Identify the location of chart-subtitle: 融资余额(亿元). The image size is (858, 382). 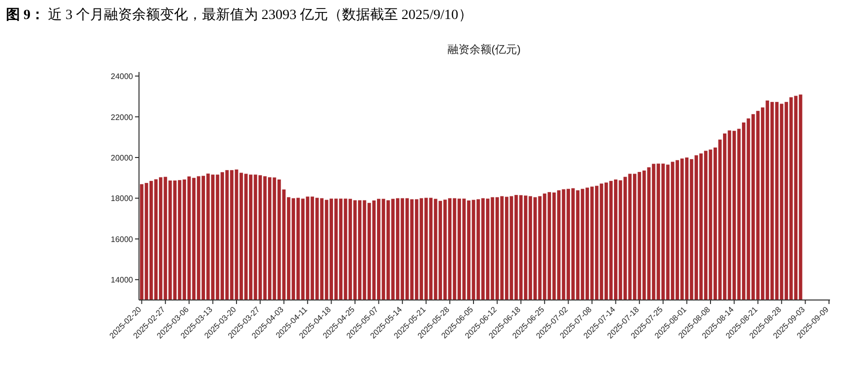
(484, 49).